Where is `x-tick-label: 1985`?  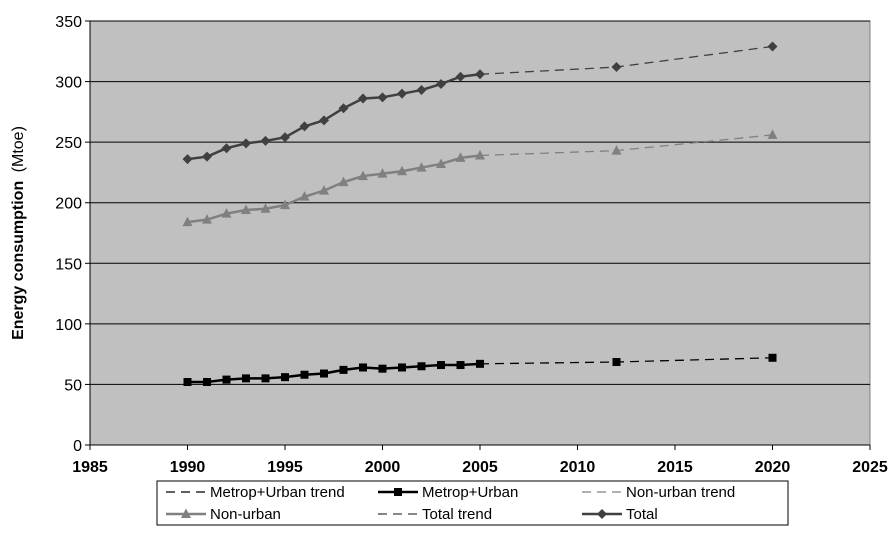 x-tick-label: 1985 is located at coordinates (90, 467).